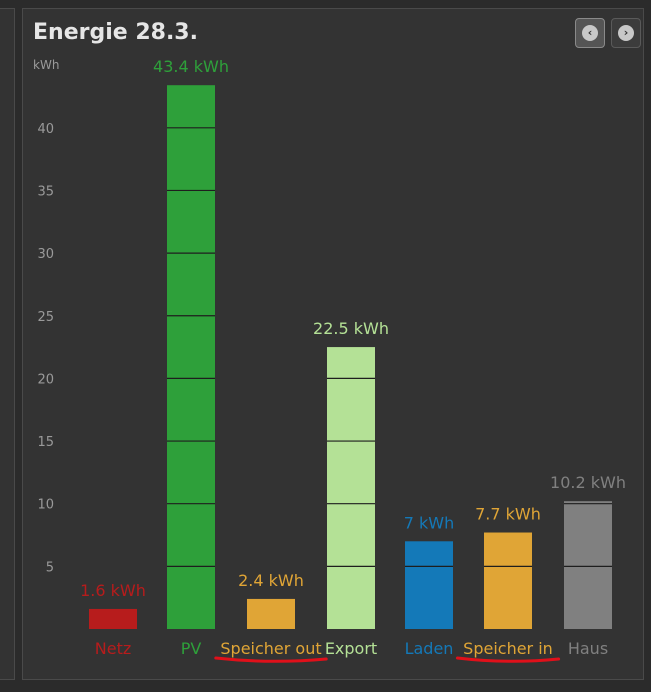 This screenshot has width=651, height=692. I want to click on category-label: Haus, so click(588, 648).